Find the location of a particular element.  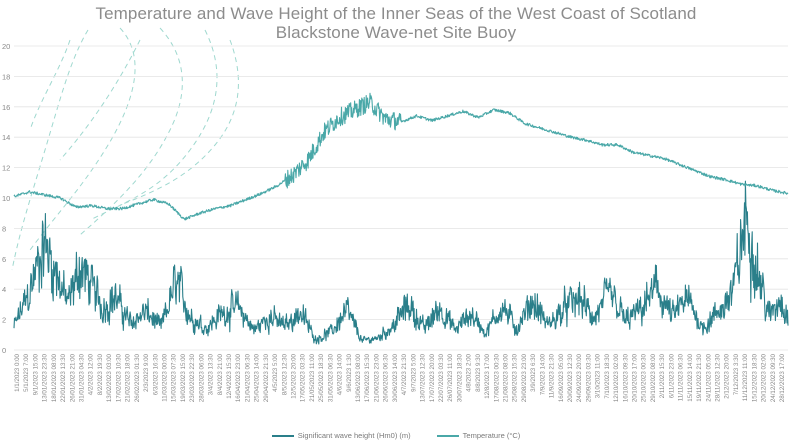

y-tick-label: 16 is located at coordinates (6, 107).